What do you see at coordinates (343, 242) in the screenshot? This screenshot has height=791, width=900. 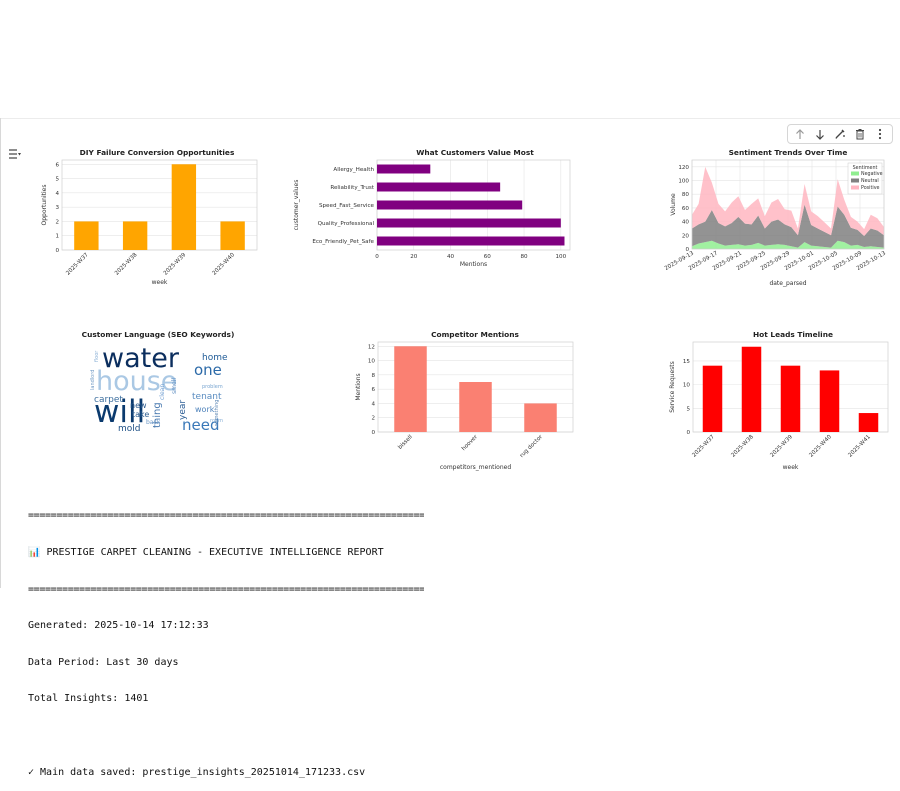 I see `y-tick-label: Eco_Friendly_Pet_Safe` at bounding box center [343, 242].